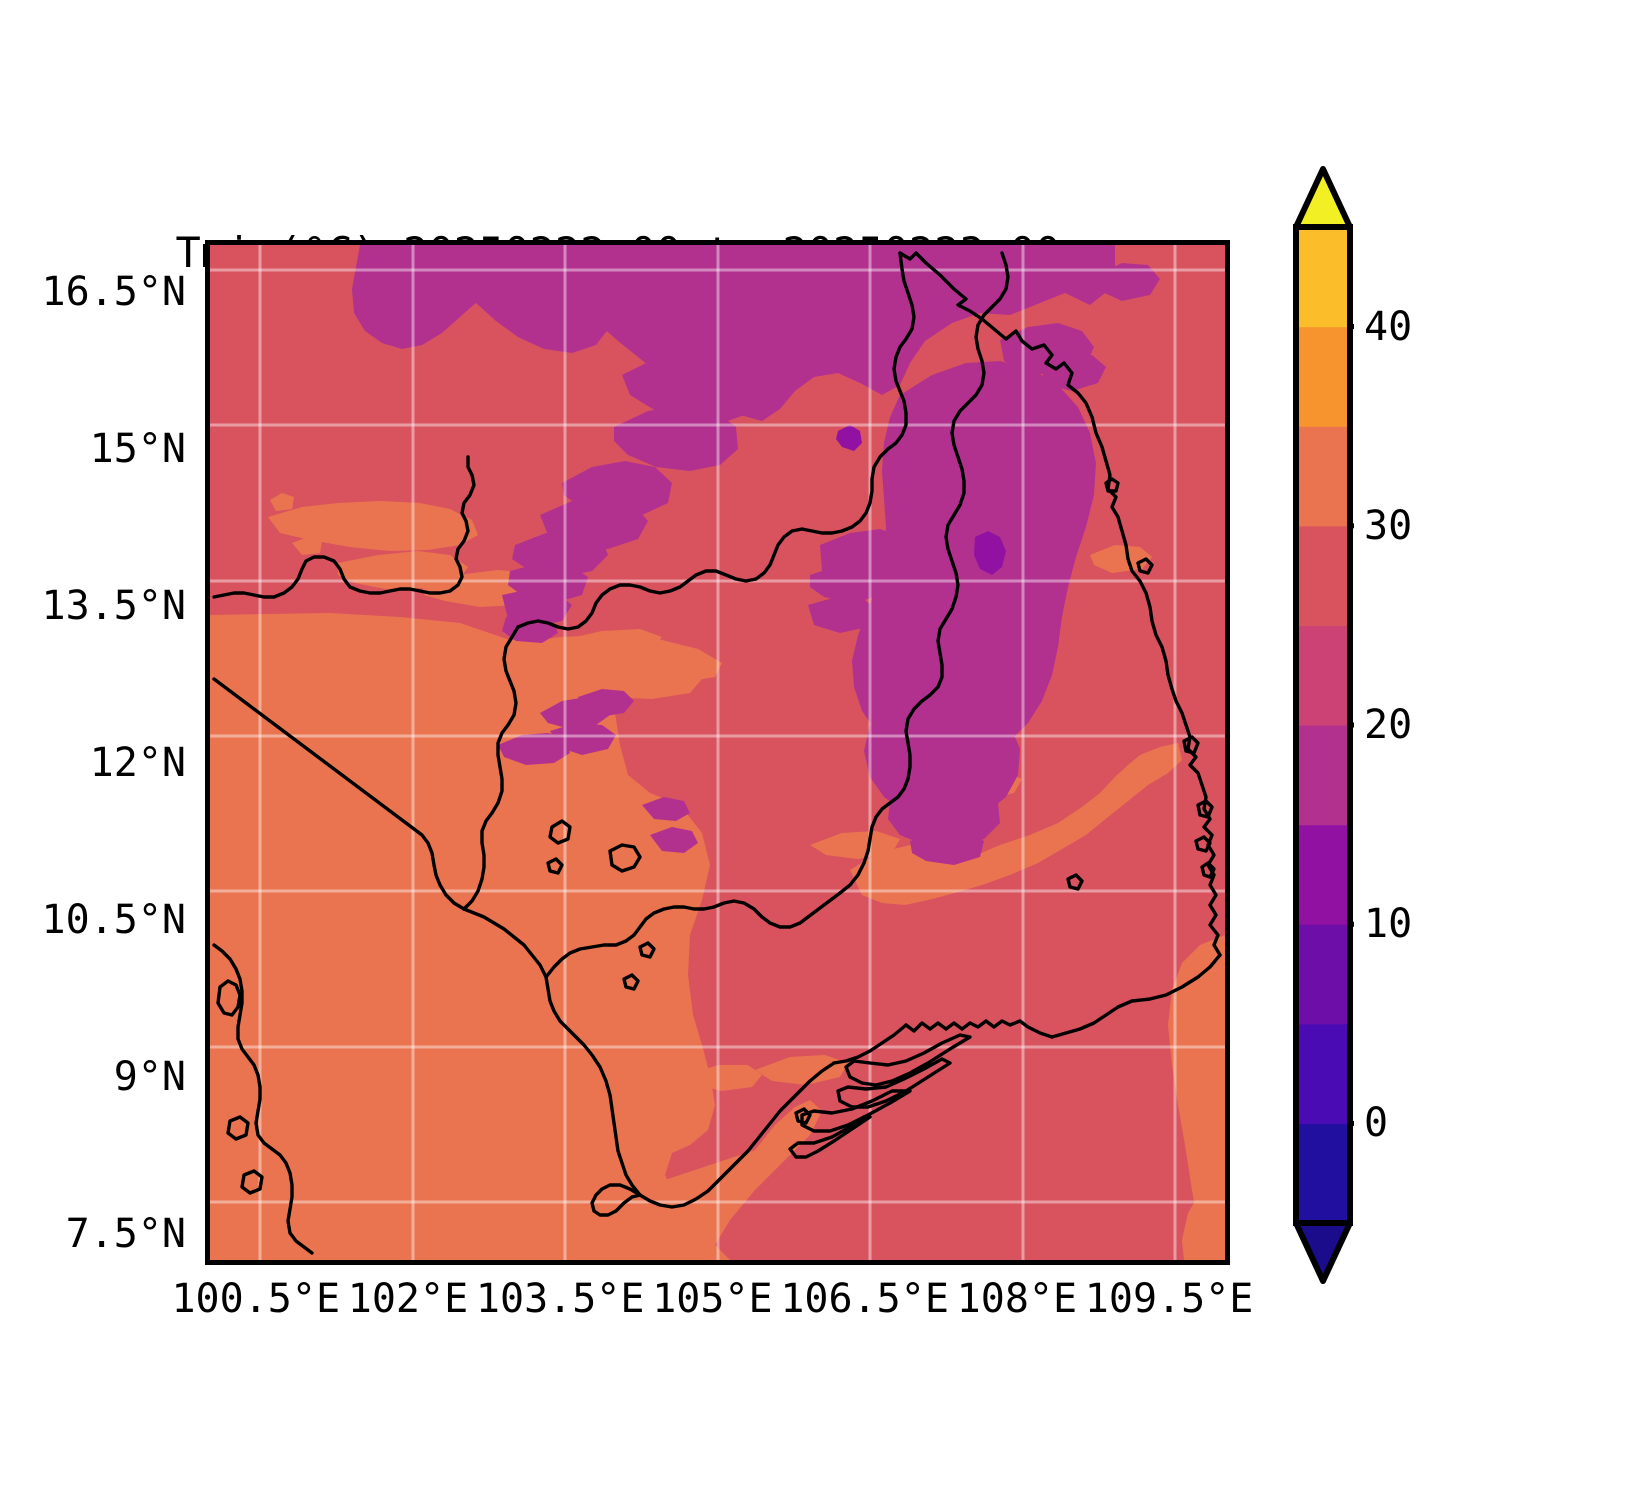 The height and width of the screenshot is (1500, 1650). What do you see at coordinates (733, 333) in the screenshot?
I see `band-15-20-north` at bounding box center [733, 333].